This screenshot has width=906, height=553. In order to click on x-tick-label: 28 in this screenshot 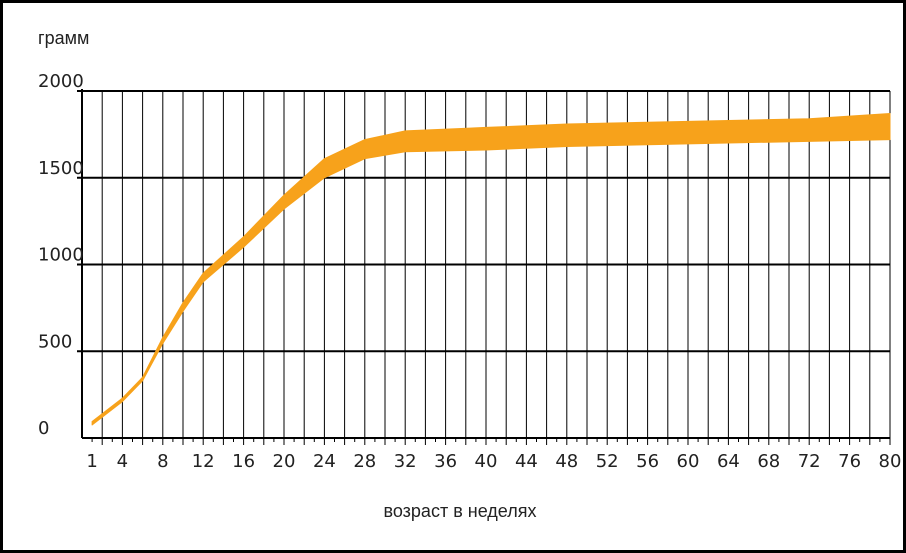, I will do `click(364, 461)`.